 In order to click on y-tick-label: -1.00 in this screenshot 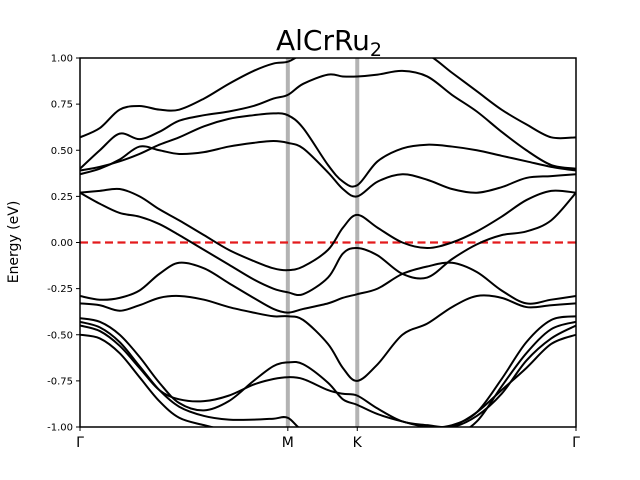, I will do `click(60, 428)`.